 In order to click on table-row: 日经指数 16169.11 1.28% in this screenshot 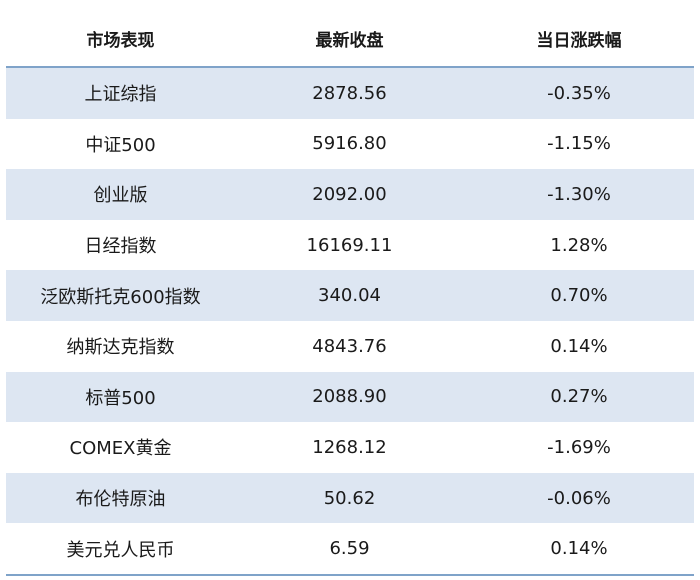, I will do `click(350, 245)`.